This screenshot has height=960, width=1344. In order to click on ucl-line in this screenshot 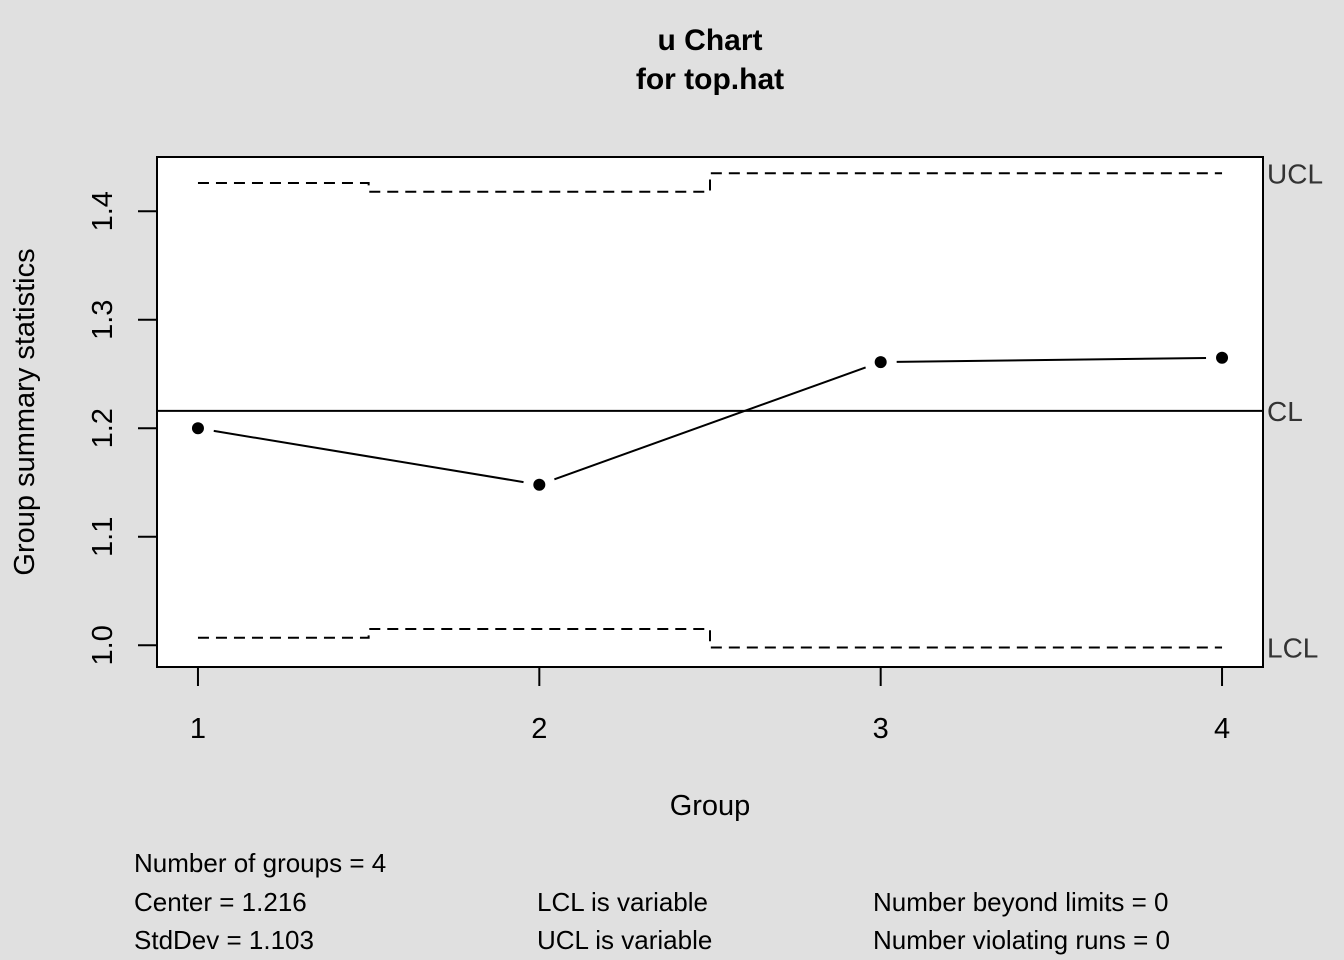, I will do `click(710, 182)`.